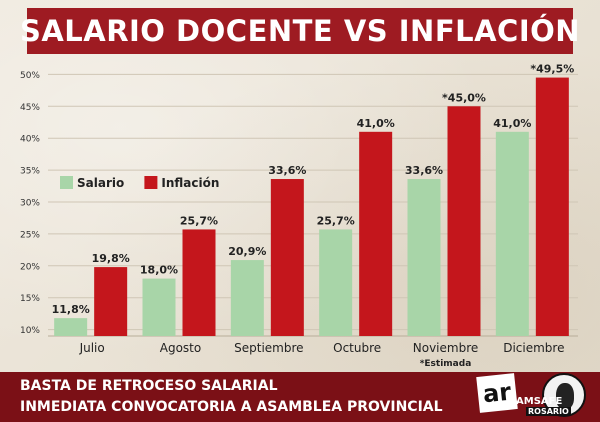  What do you see at coordinates (149, 386) in the screenshot?
I see `footer-line-1: BASTA DE RETROCESO SALARIAL` at bounding box center [149, 386].